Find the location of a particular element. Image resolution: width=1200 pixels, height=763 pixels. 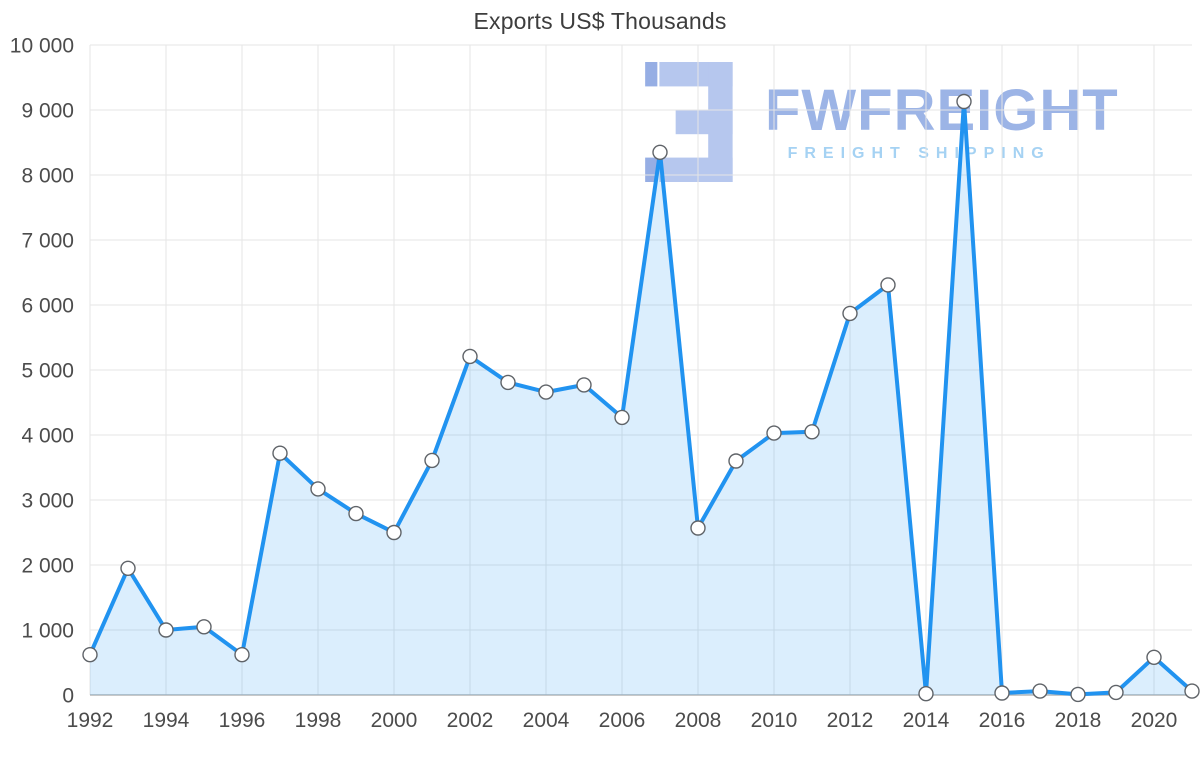

data-point-2016 is located at coordinates (1002, 693).